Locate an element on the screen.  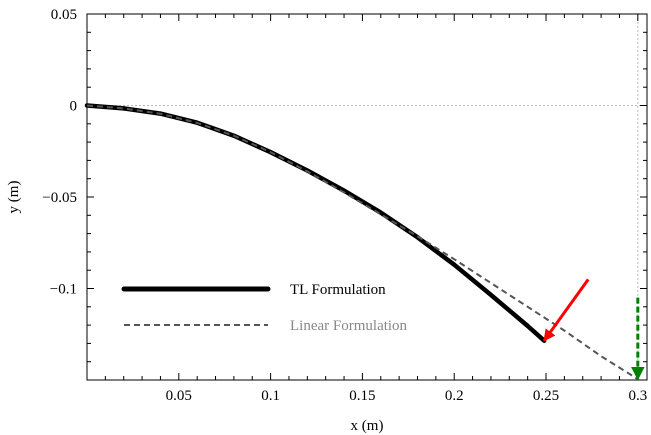
legend: TL Formulation Linear Formulation is located at coordinates (264, 308).